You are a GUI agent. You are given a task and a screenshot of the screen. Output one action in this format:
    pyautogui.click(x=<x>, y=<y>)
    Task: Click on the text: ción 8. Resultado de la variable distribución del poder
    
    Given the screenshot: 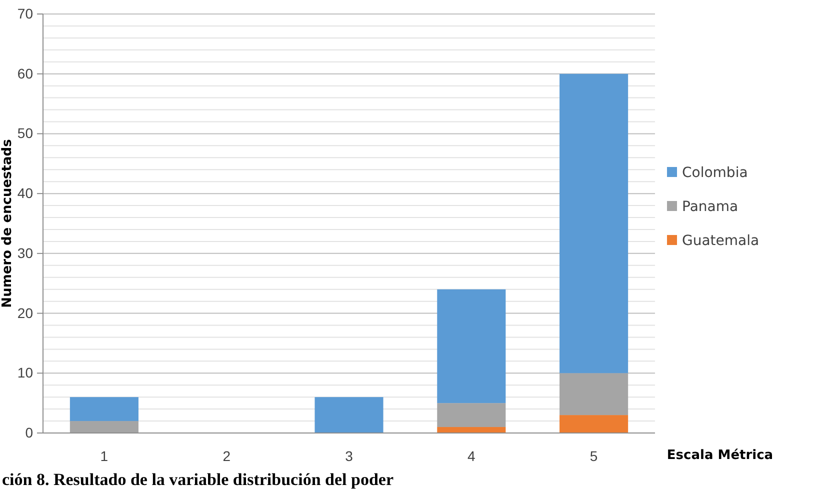 What is the action you would take?
    pyautogui.click(x=198, y=479)
    